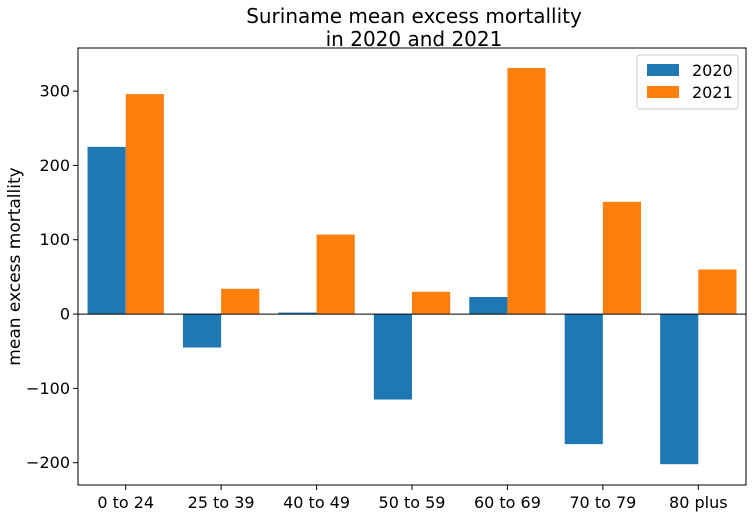 The image size is (753, 514). I want to click on chart-title-line-2: in 2020 and 2021, so click(414, 39).